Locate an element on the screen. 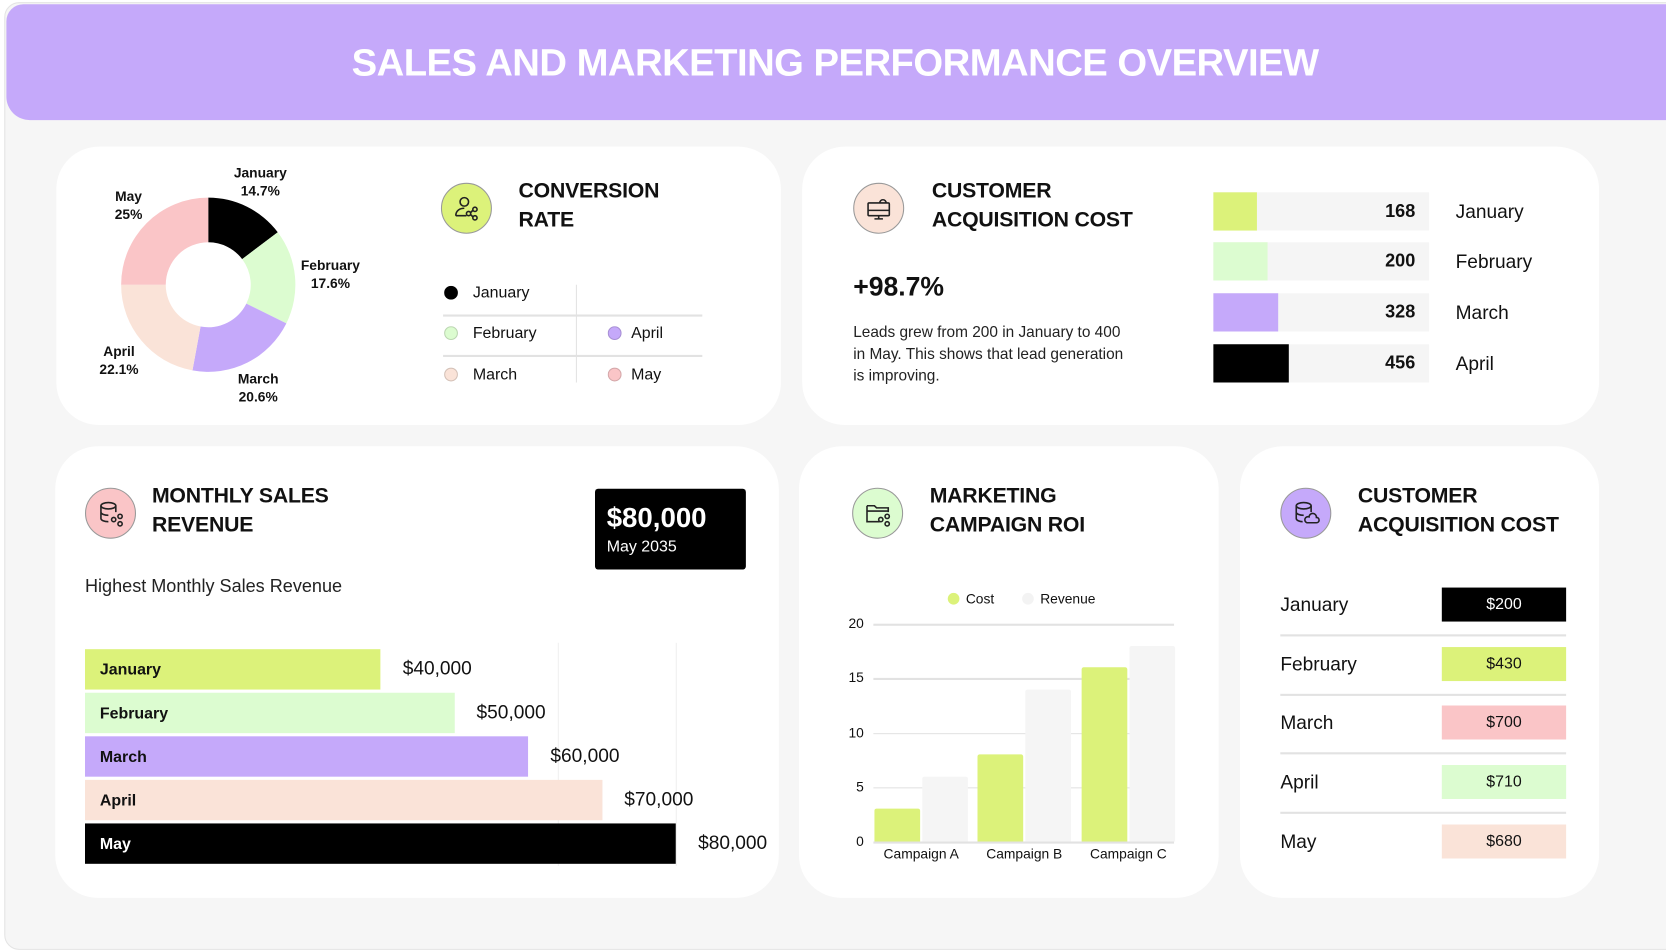 Image resolution: width=1666 pixels, height=950 pixels. conversion-rate-title: CONVERSION RATE is located at coordinates (589, 205).